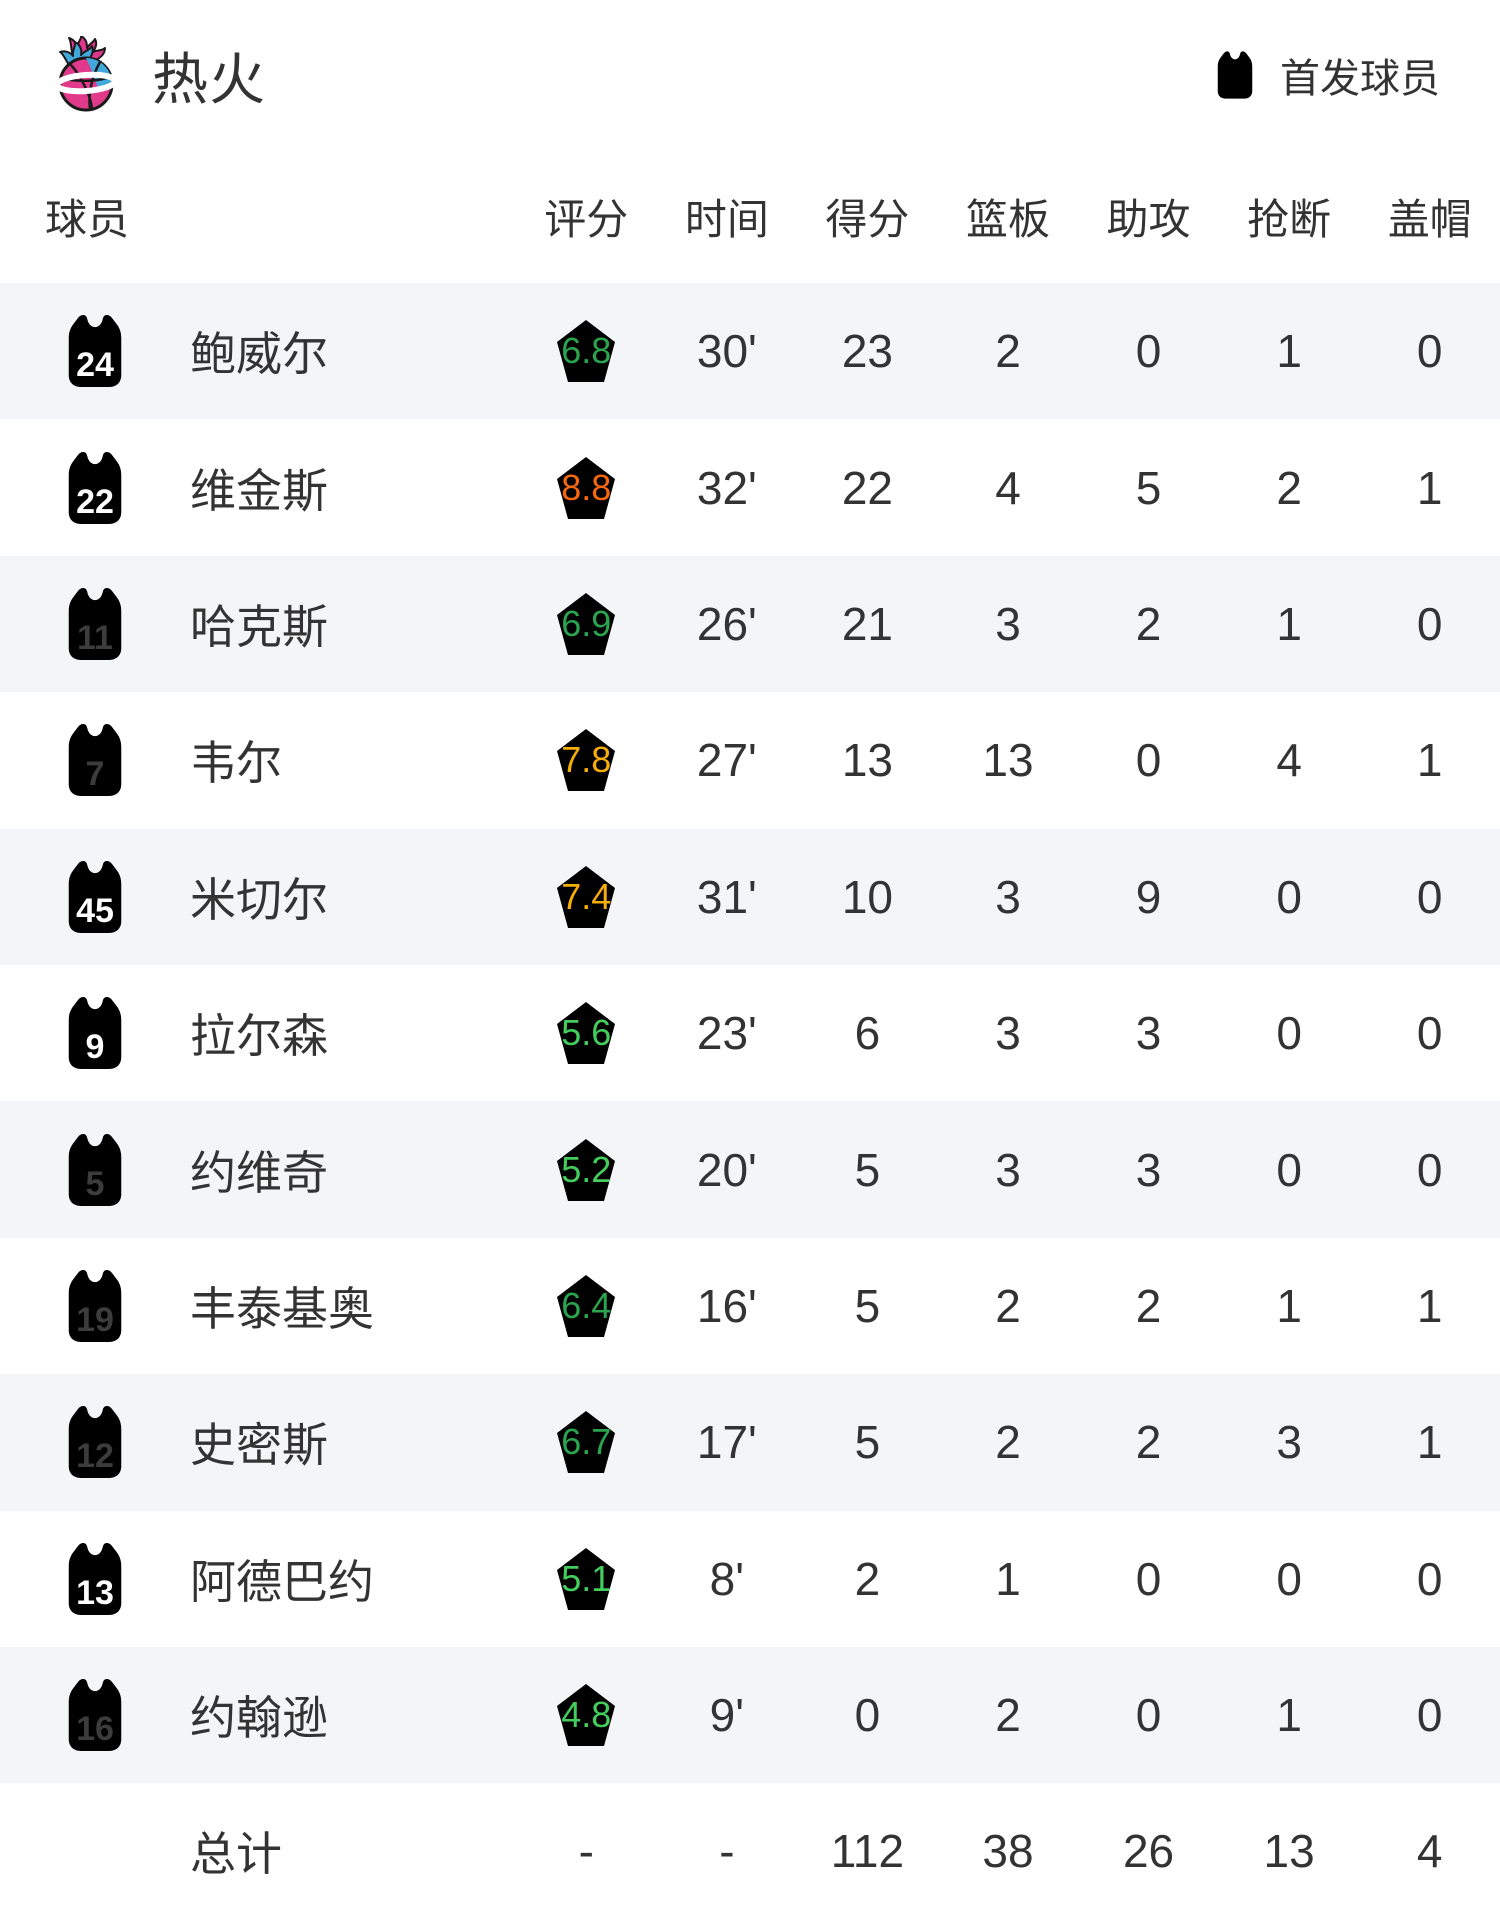  I want to click on stat-points: 22, so click(867, 487).